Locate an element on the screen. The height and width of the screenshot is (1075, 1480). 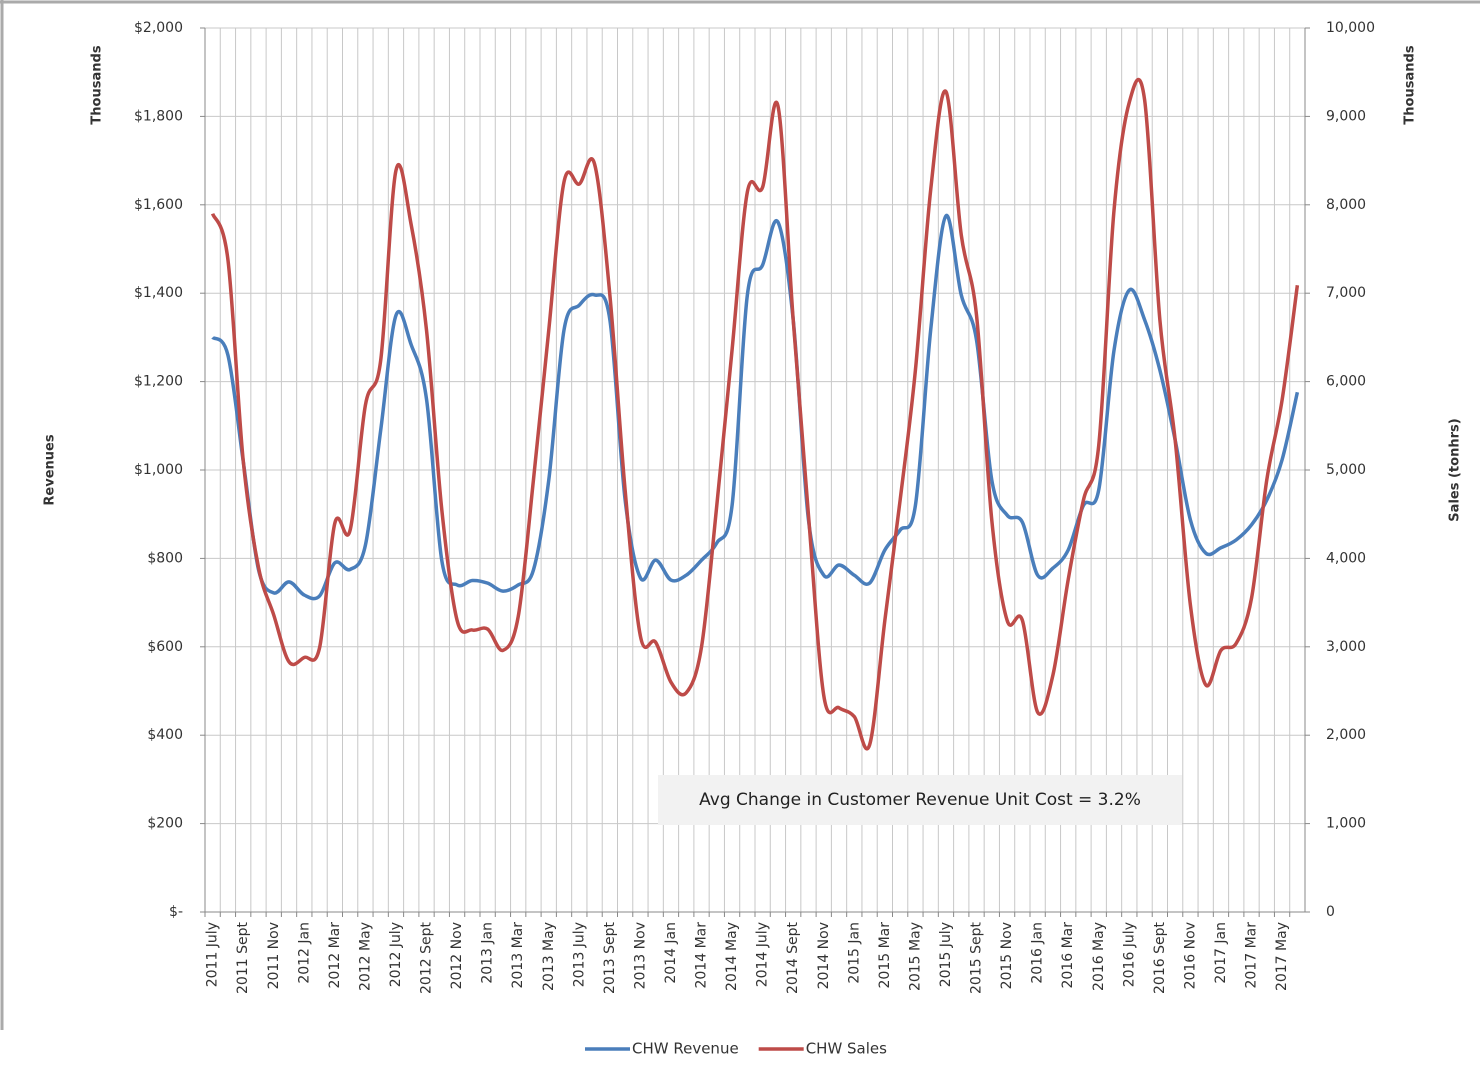
x-tick-label: 2016 Jan is located at coordinates (1038, 953).